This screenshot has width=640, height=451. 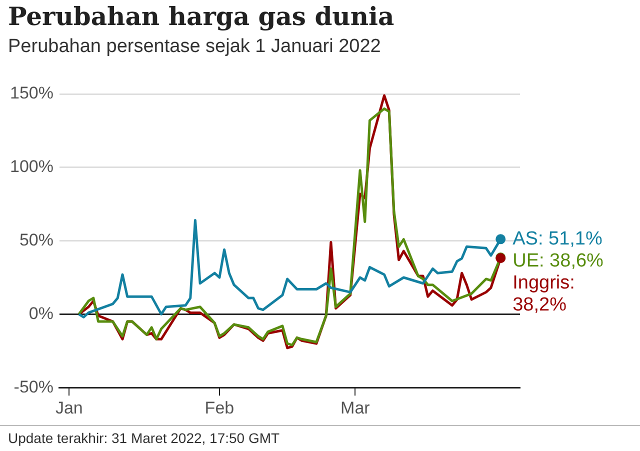 I want to click on annotation: AS: 51,1%, so click(x=557, y=239).